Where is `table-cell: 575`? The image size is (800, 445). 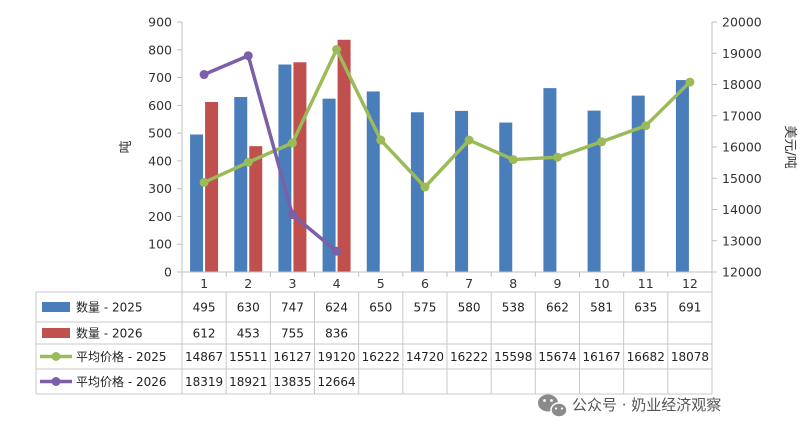
table-cell: 575 is located at coordinates (424, 308).